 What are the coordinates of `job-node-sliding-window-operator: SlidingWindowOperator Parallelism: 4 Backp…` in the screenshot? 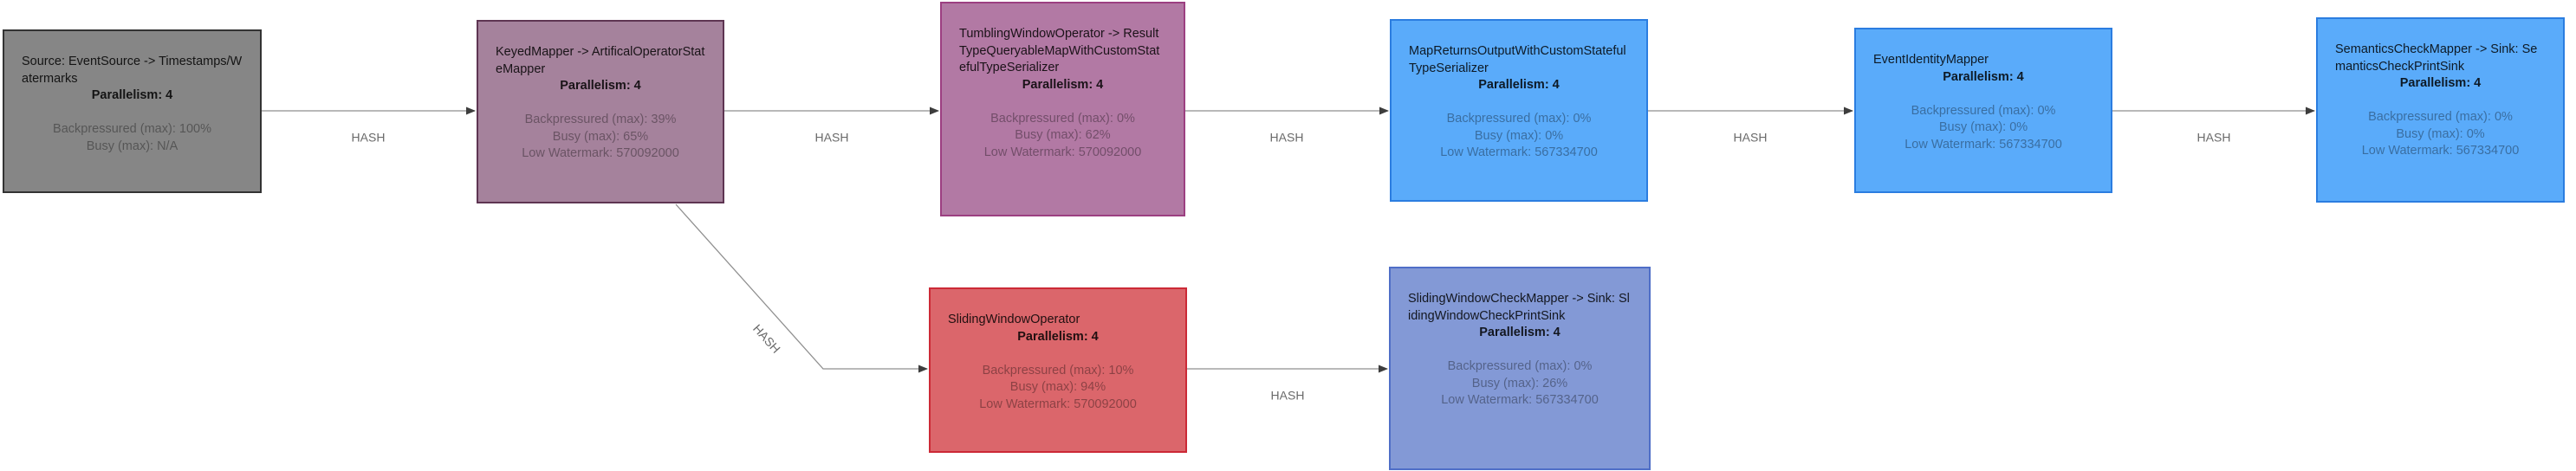 It's located at (1058, 370).